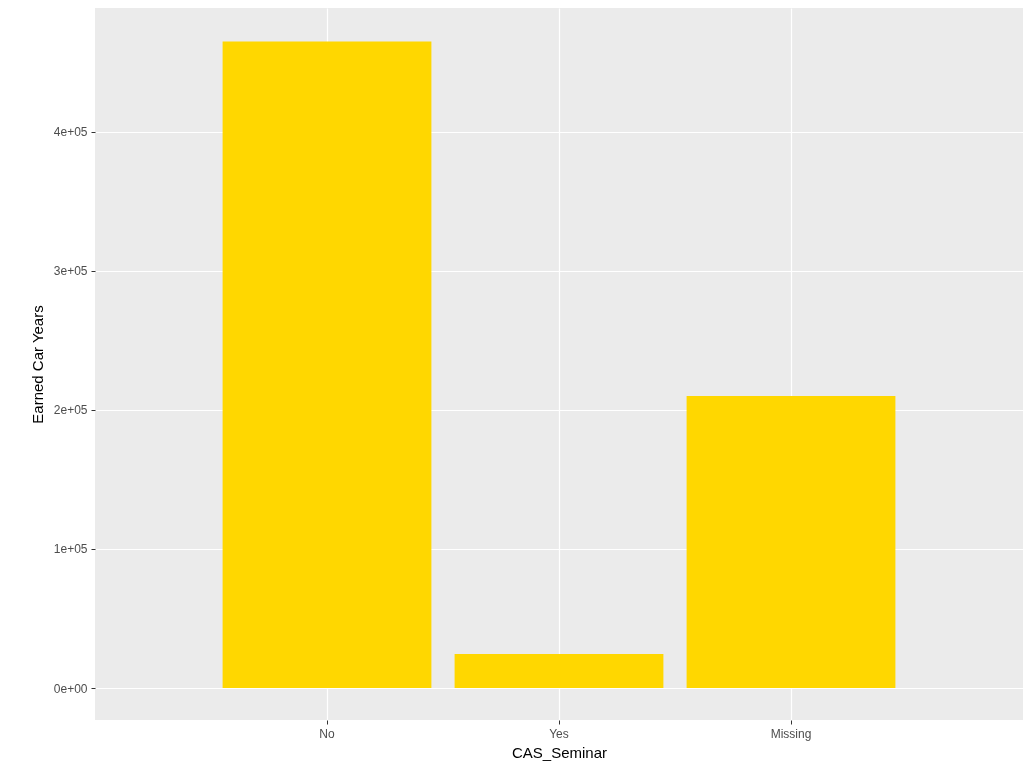  What do you see at coordinates (791, 733) in the screenshot?
I see `x-tick-label: Missing` at bounding box center [791, 733].